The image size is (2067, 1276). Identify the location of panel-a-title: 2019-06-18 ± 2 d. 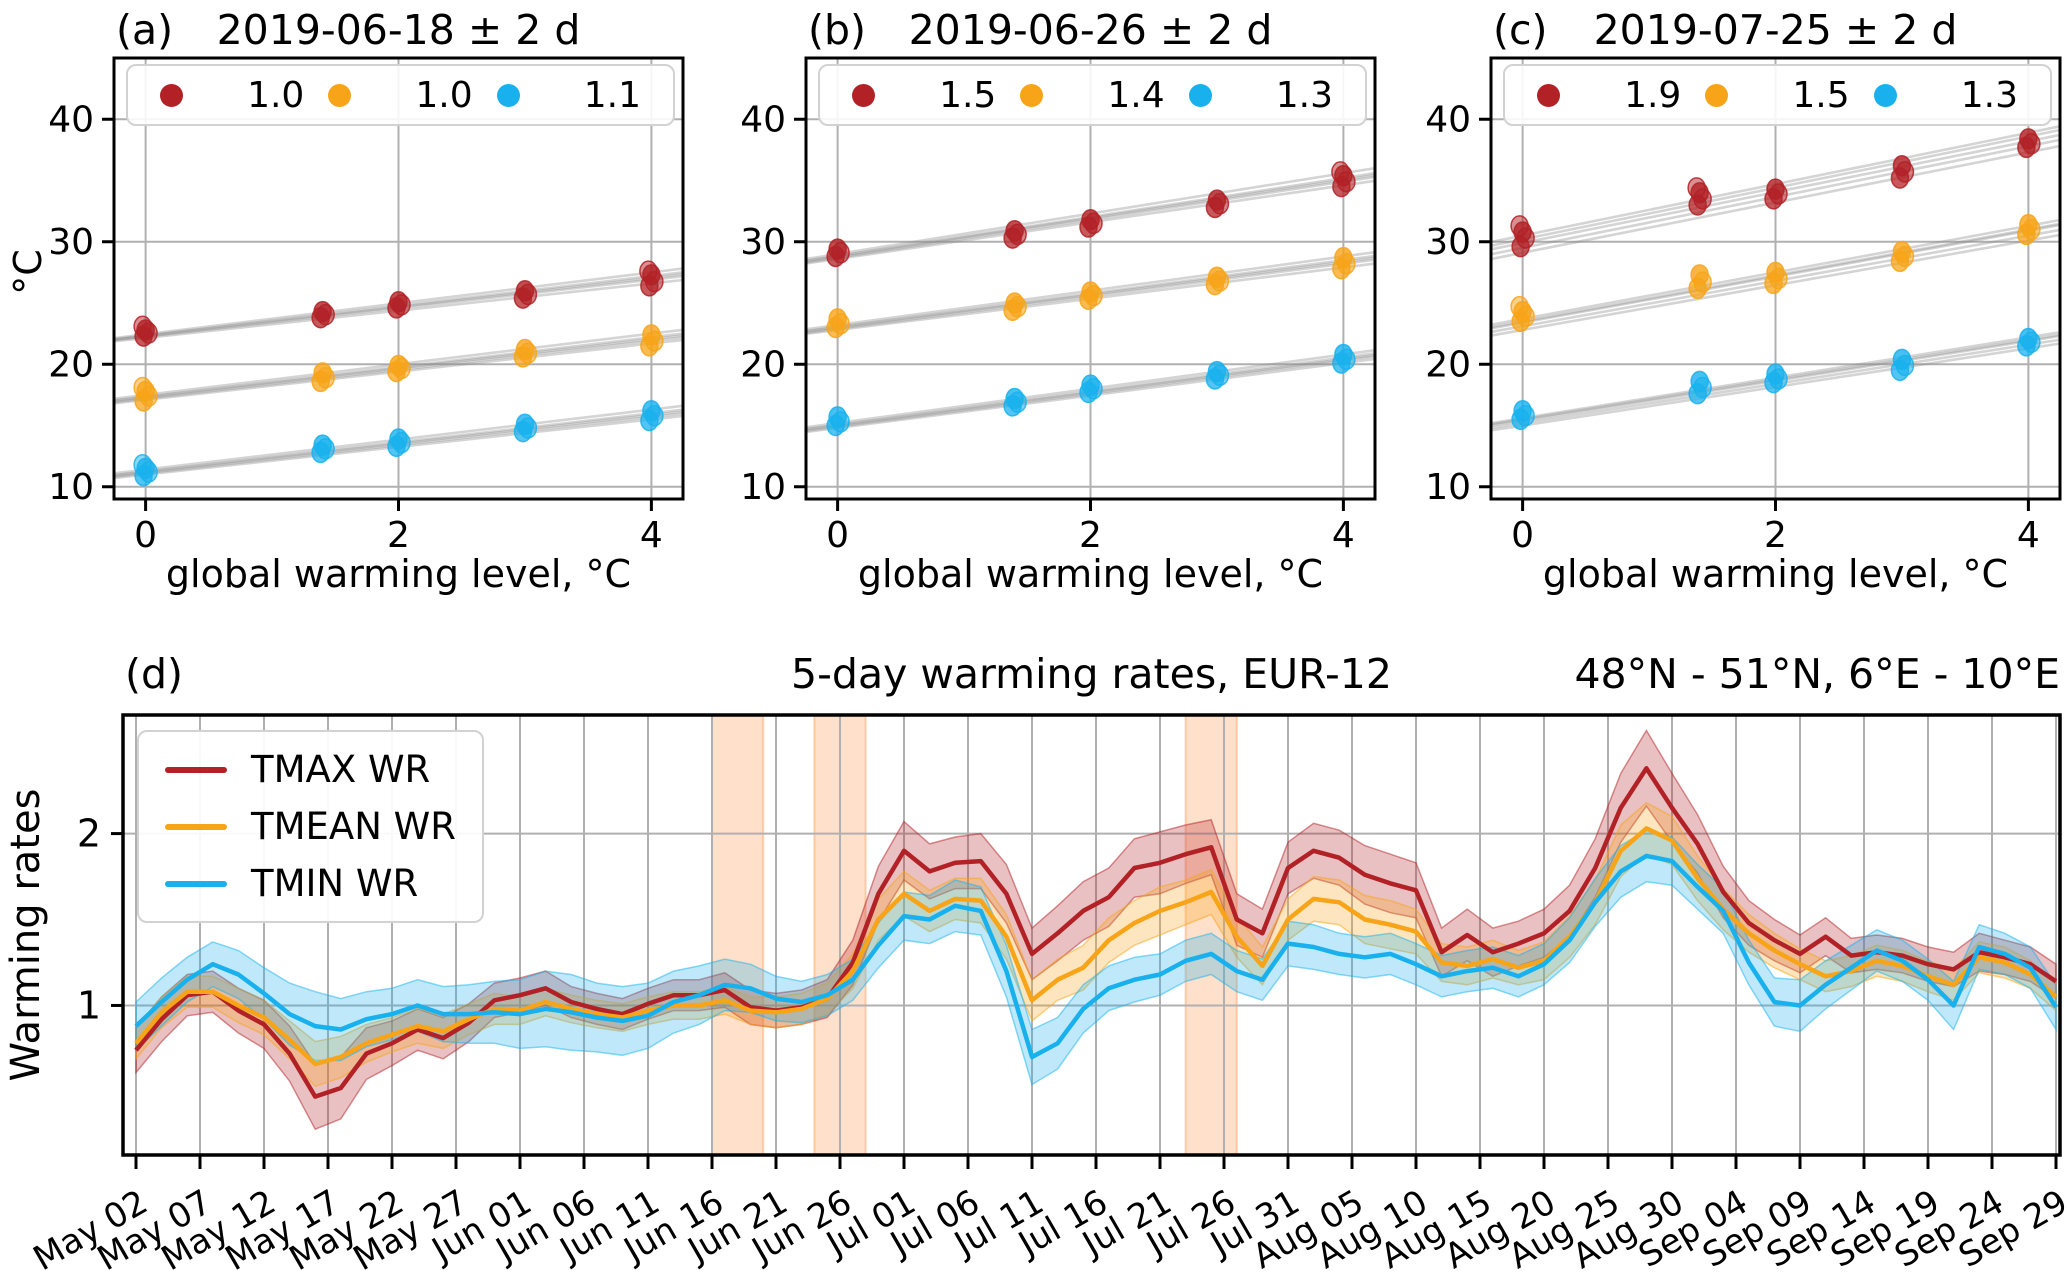
(398, 30).